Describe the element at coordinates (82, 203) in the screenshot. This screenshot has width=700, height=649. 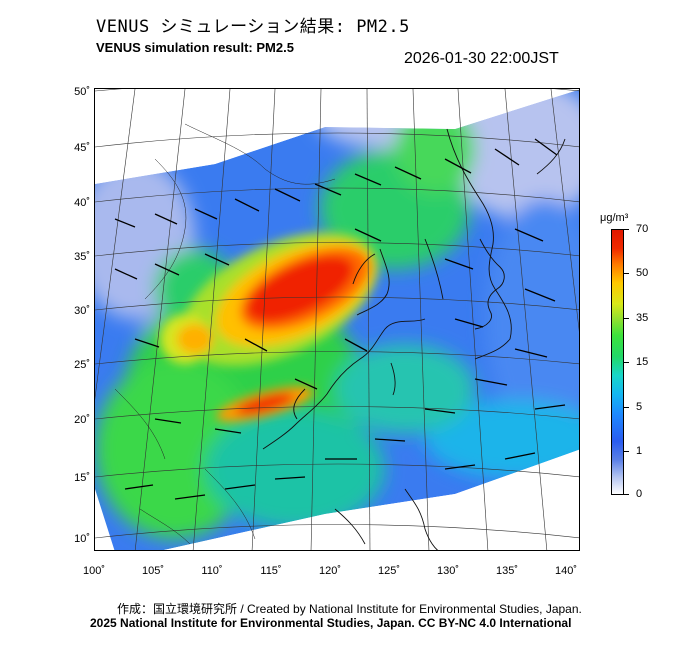
I see `lat-label-40: 40˚` at that location.